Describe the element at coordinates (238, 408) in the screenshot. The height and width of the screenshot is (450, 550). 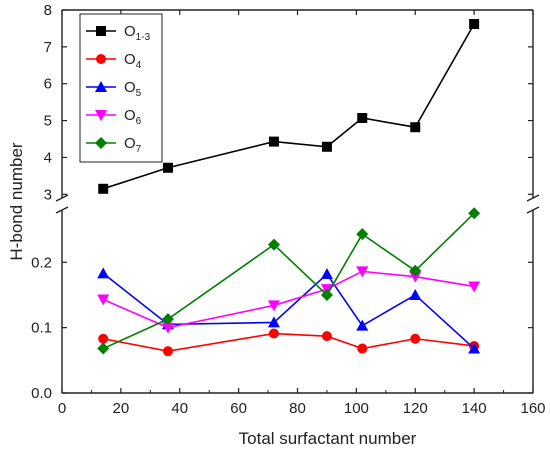
I see `x-tick-label: 60` at that location.